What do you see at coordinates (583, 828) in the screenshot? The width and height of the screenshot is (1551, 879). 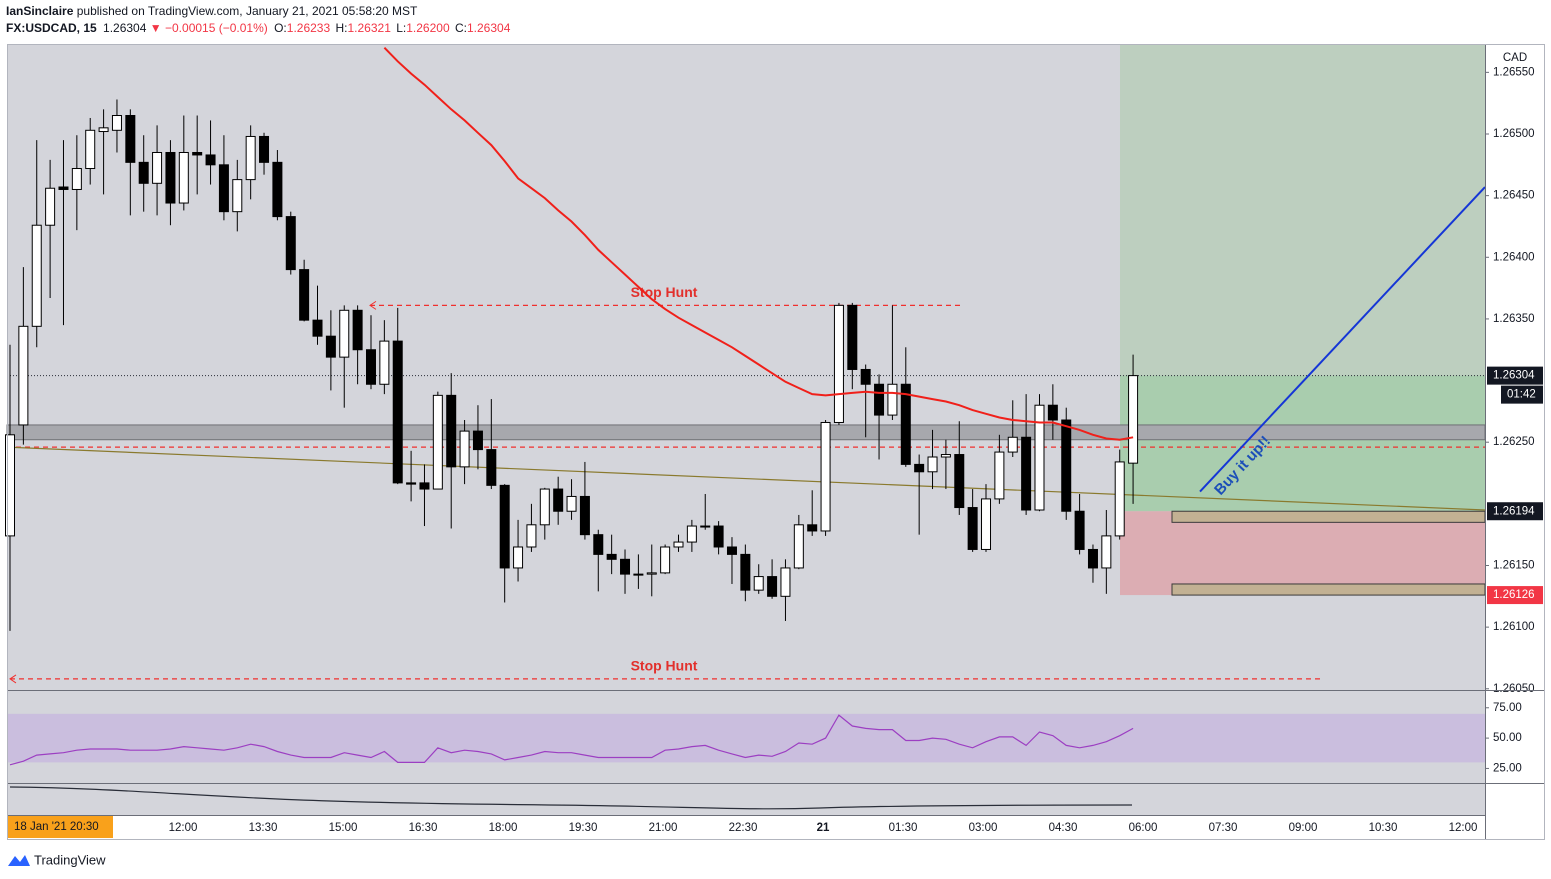 I see `x-tick-label: 19:30` at bounding box center [583, 828].